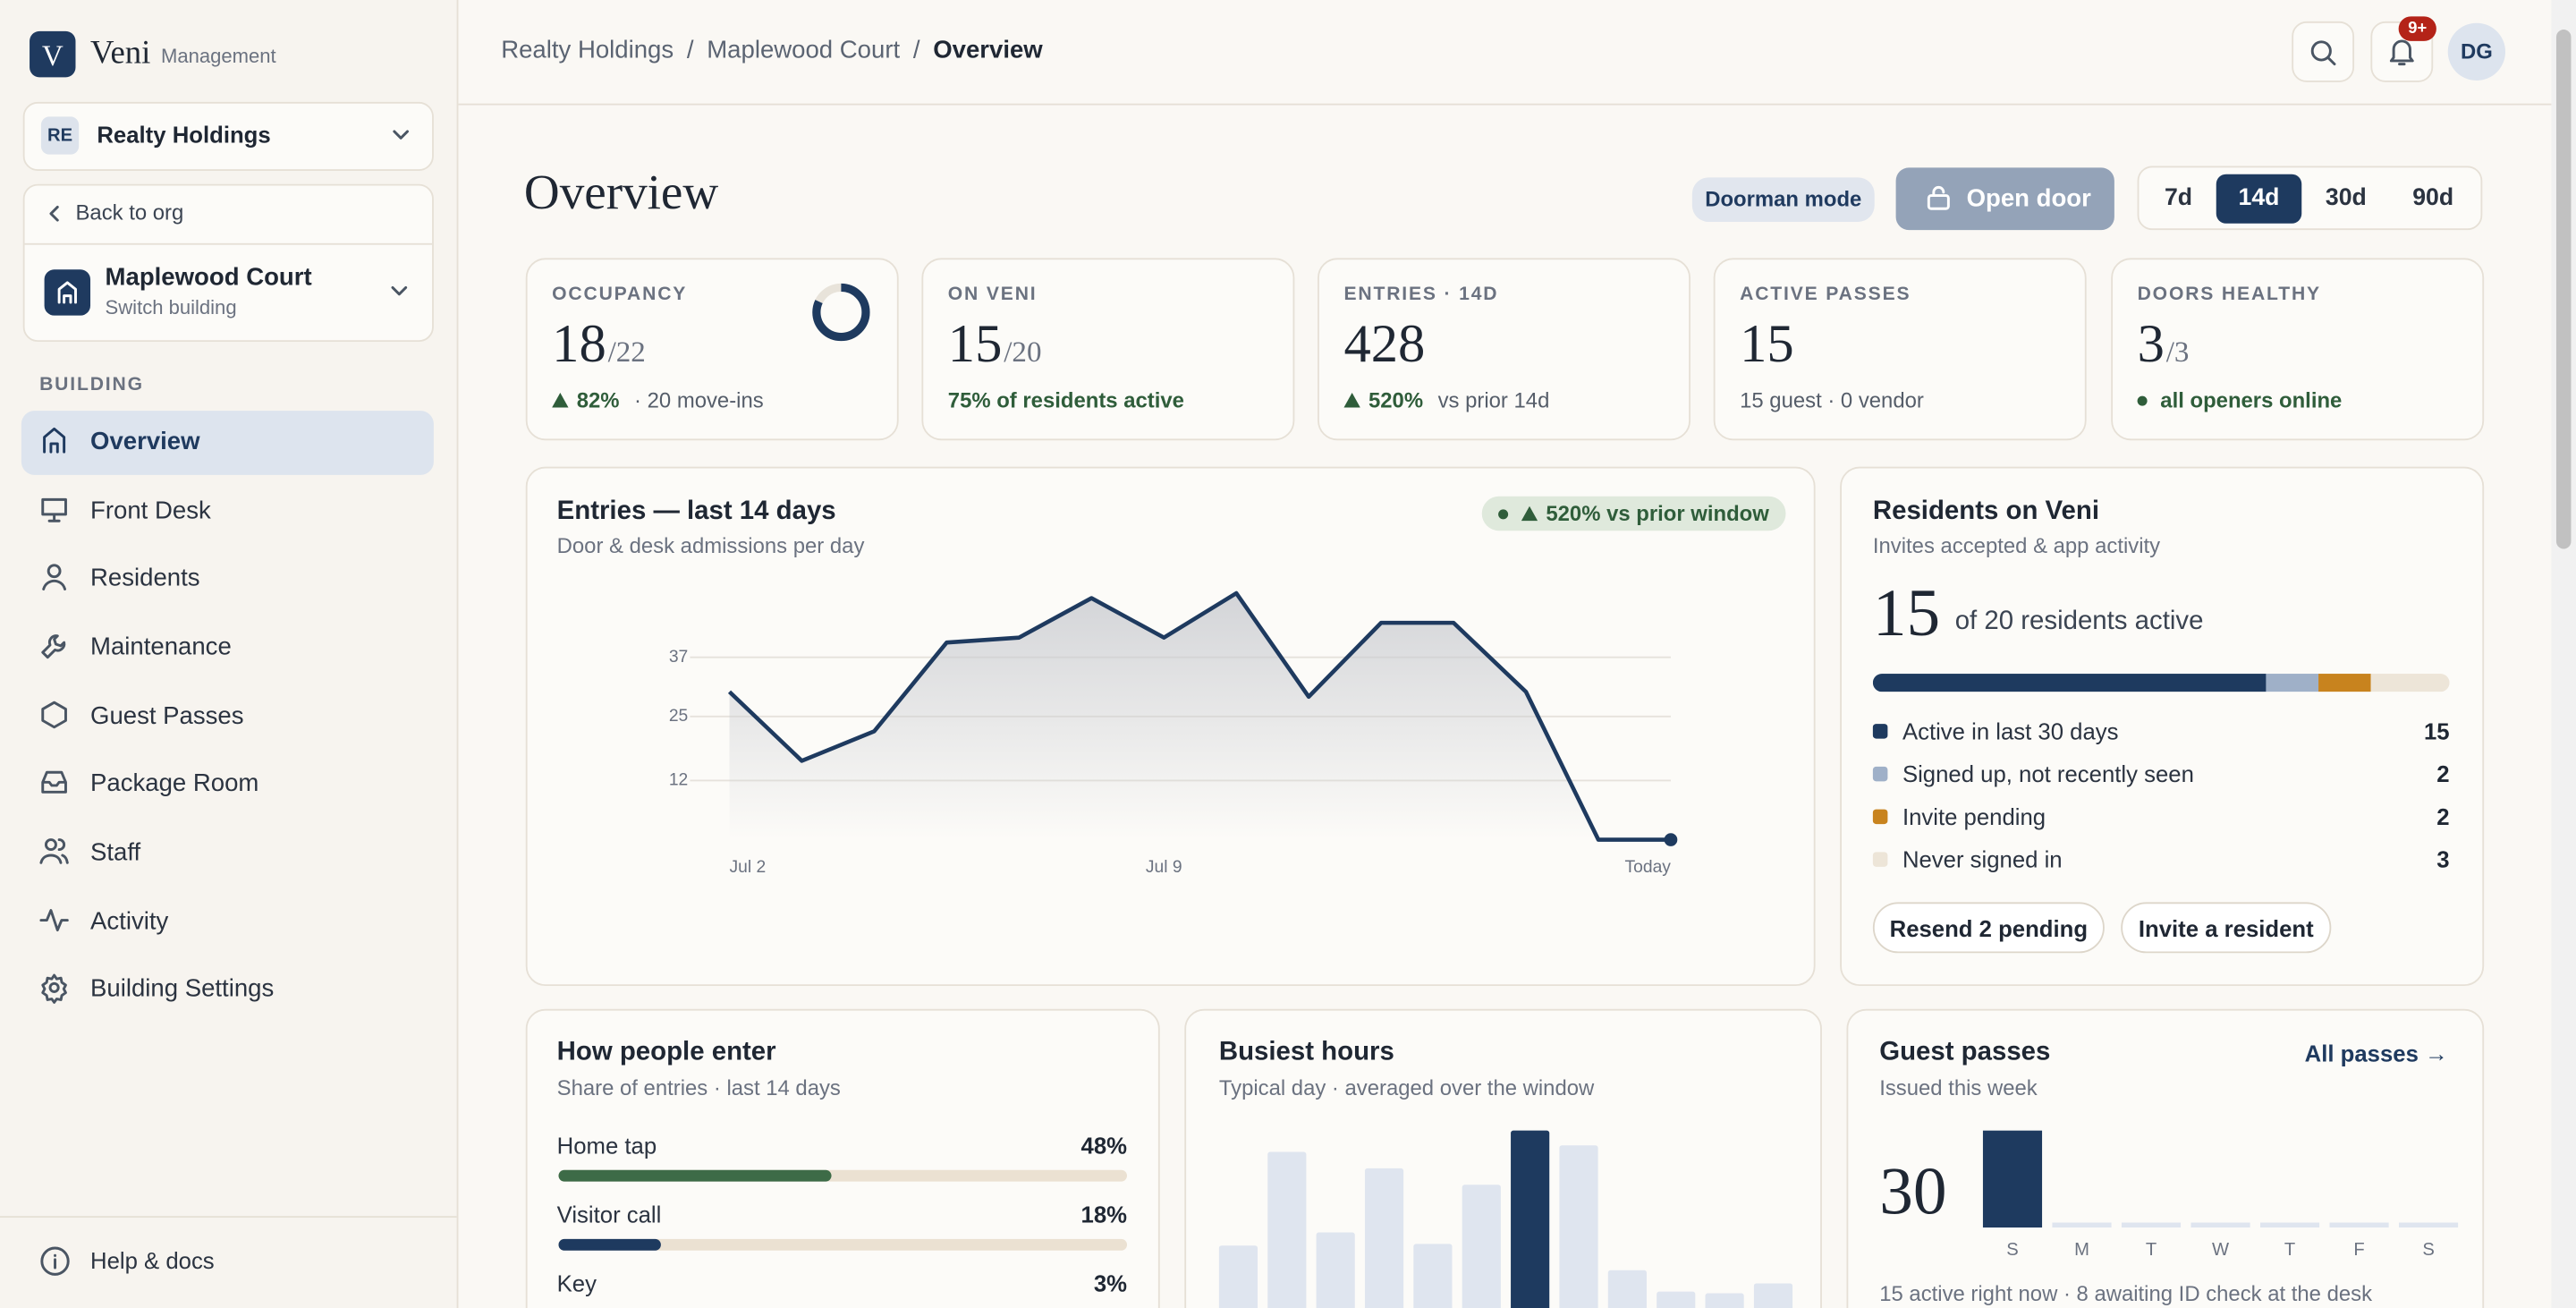 The width and height of the screenshot is (2576, 1308). I want to click on legend-value: 3, so click(2443, 859).